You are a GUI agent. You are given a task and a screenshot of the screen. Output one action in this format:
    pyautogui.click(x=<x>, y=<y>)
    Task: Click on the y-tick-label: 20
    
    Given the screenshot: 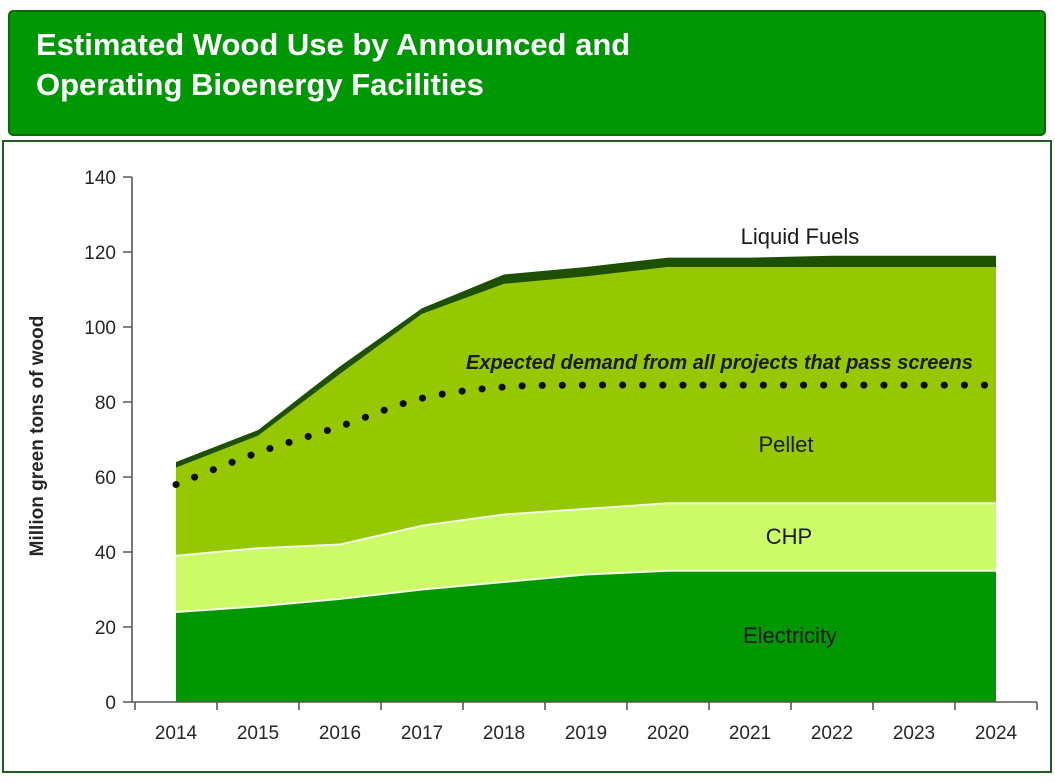 What is the action you would take?
    pyautogui.click(x=105, y=628)
    